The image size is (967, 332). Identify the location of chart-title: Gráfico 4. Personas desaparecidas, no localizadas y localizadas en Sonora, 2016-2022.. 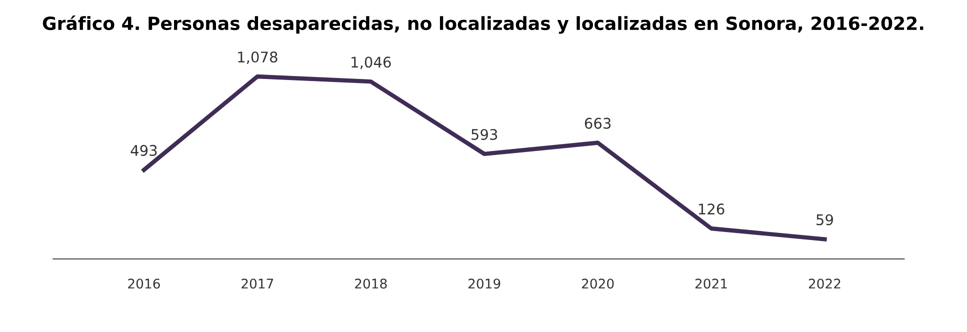
(483, 24).